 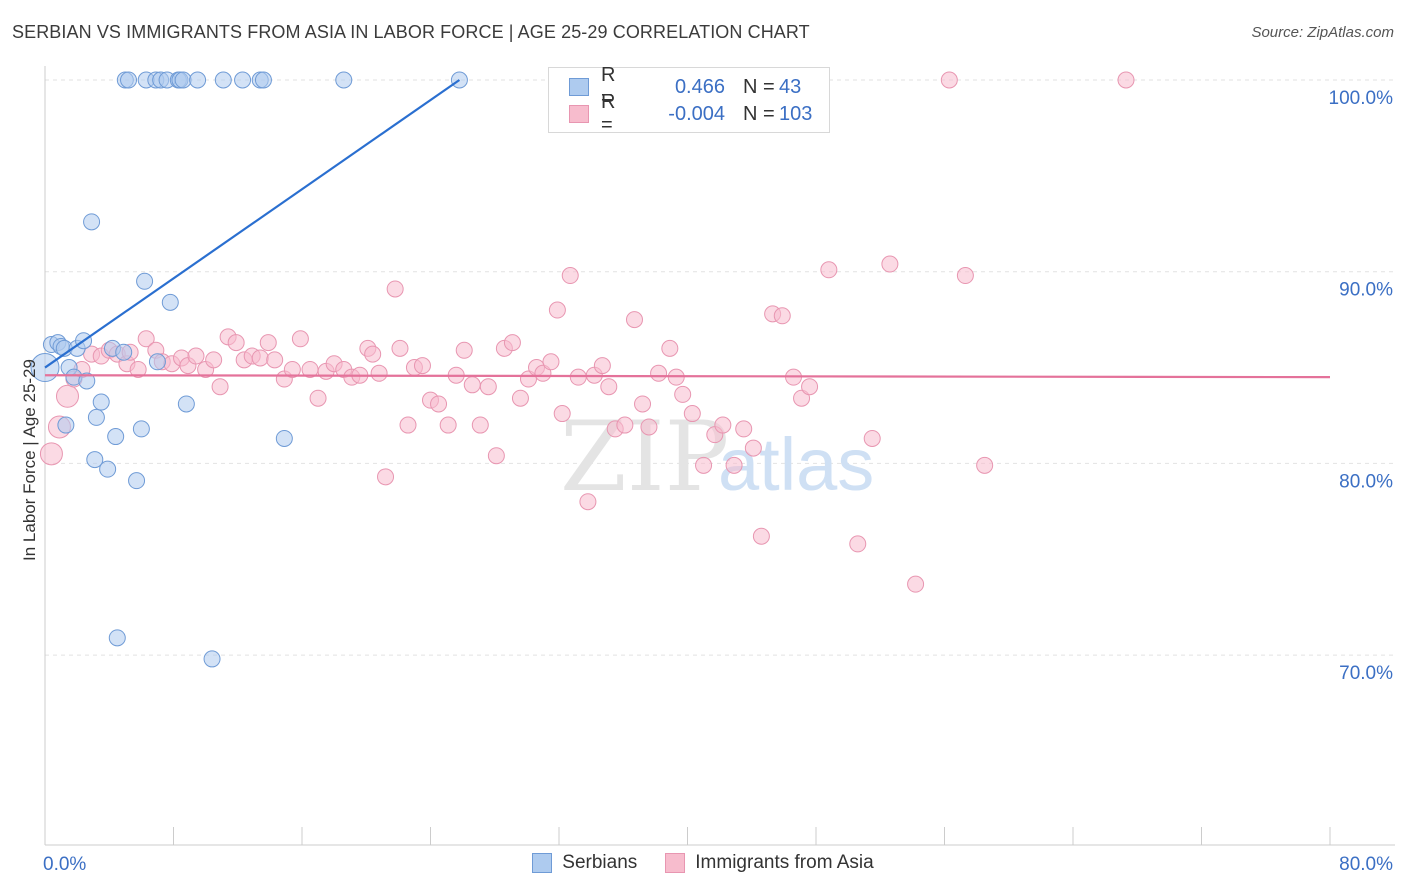 What do you see at coordinates (687, 376) in the screenshot?
I see `asia-trend-line` at bounding box center [687, 376].